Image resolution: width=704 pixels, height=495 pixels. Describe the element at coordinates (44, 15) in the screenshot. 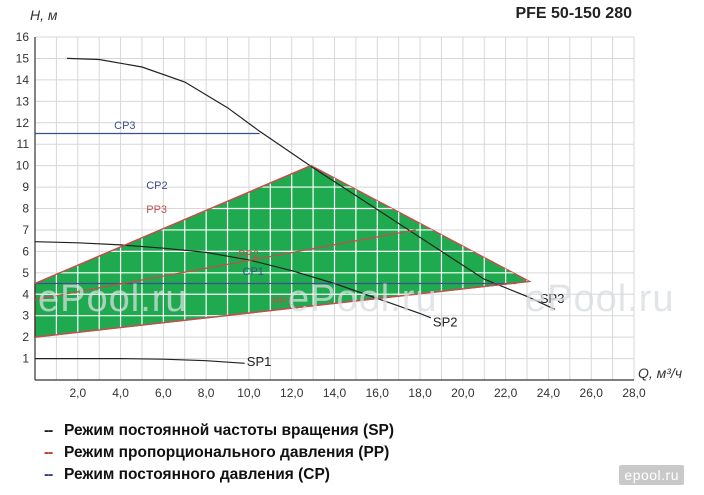

I see `y-axis-label: H, м` at that location.